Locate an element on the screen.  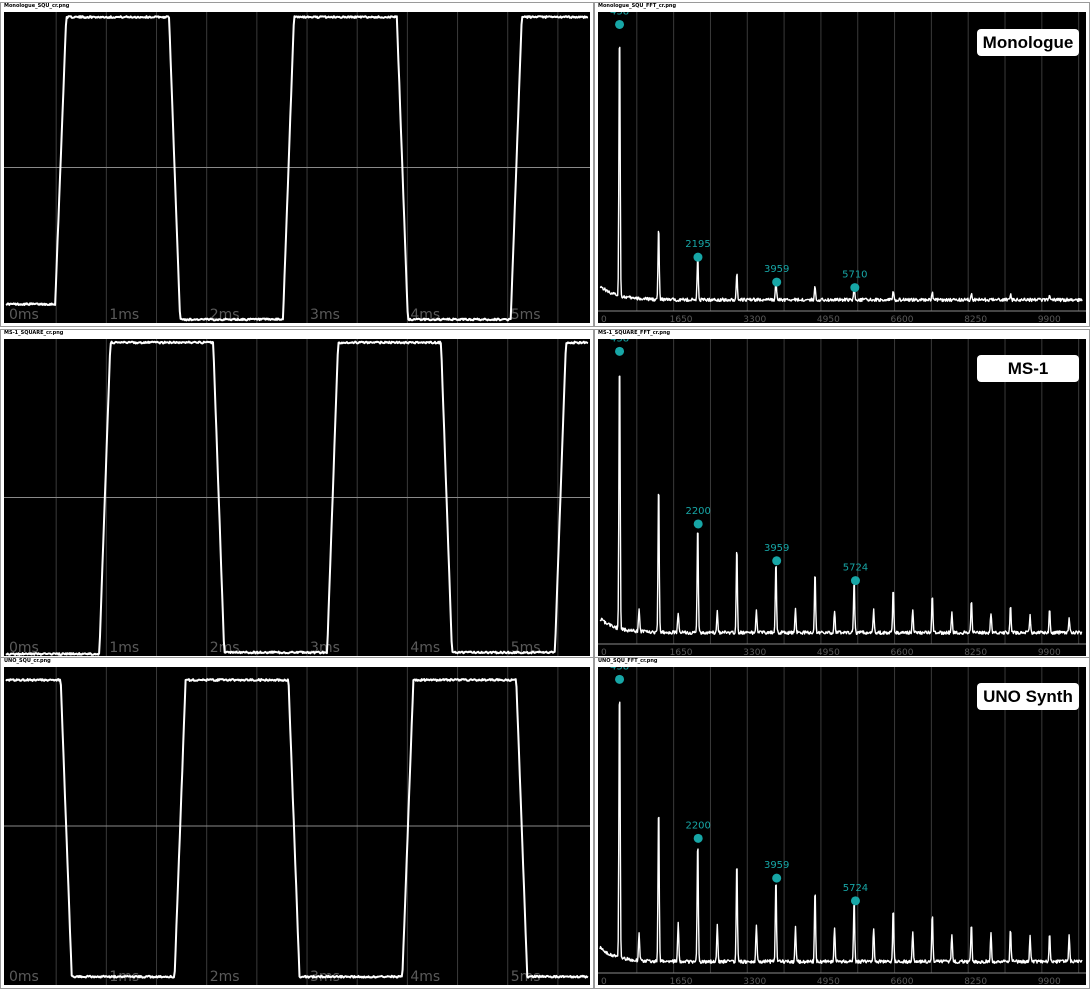
spectrum-svg: 0 1650 3300 4950 6600 8250 9900 438 2195 3959 5710 is located at coordinates (842, 167).